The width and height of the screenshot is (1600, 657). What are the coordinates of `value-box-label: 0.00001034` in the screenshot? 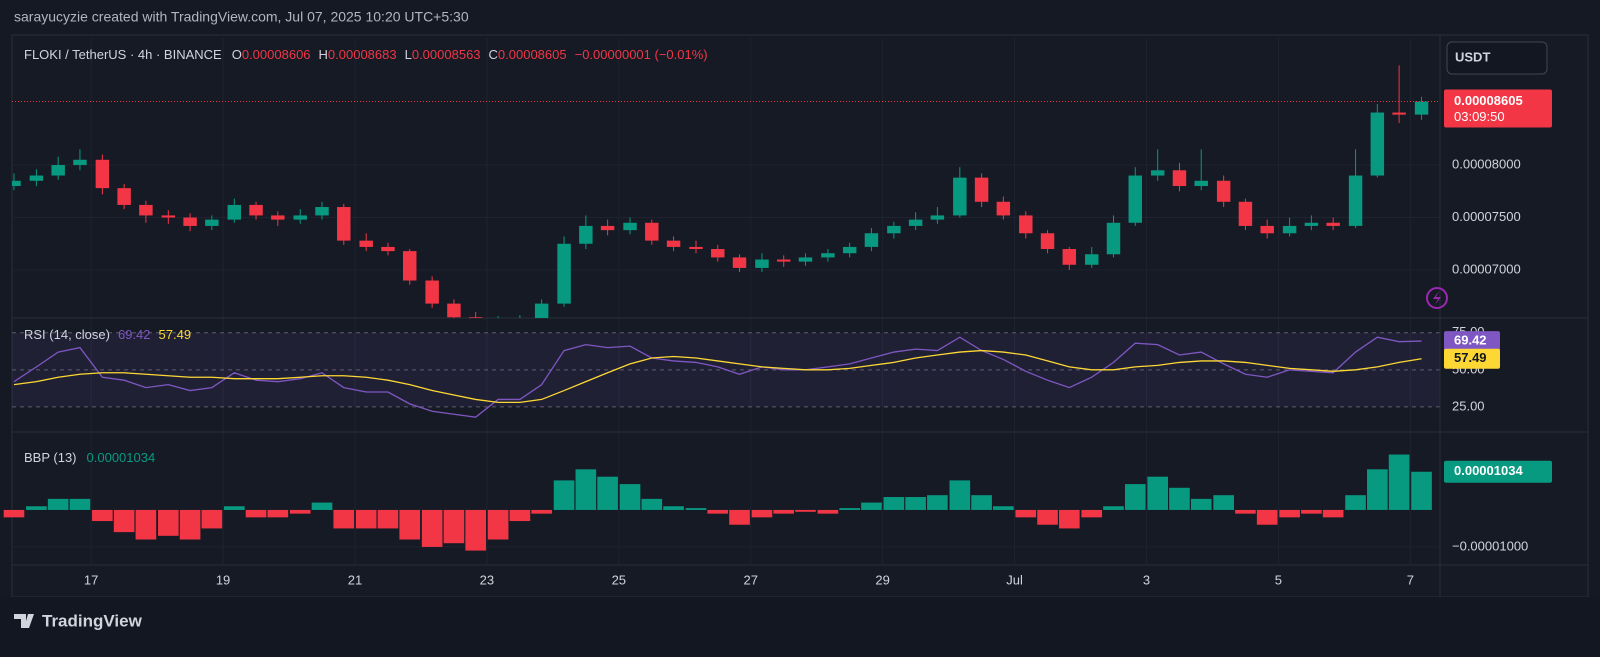 It's located at (1488, 470).